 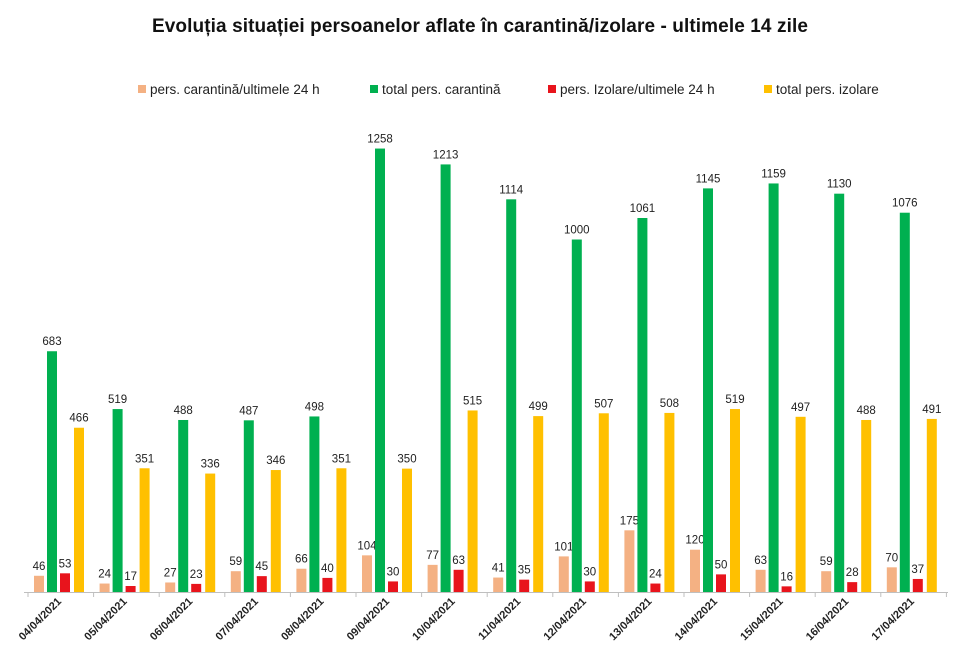 What do you see at coordinates (446, 155) in the screenshot?
I see `data-label-total-carantina-7: 1213` at bounding box center [446, 155].